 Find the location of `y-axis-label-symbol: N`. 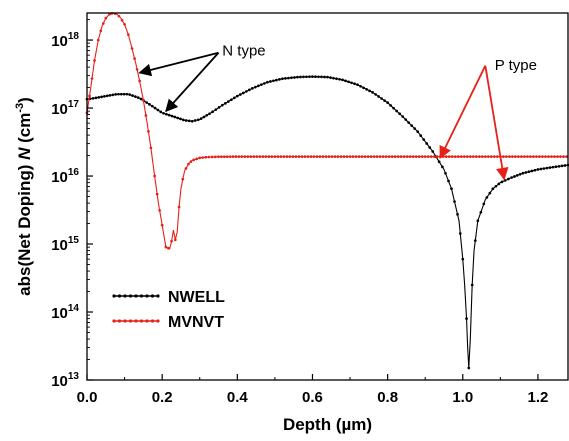

y-axis-label-symbol: N is located at coordinates (24, 153).